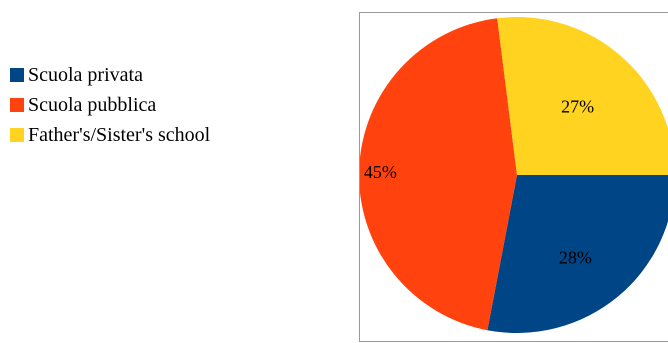 The image size is (668, 343). Describe the element at coordinates (119, 134) in the screenshot. I see `legend-label: Father's/Sister's school` at that location.